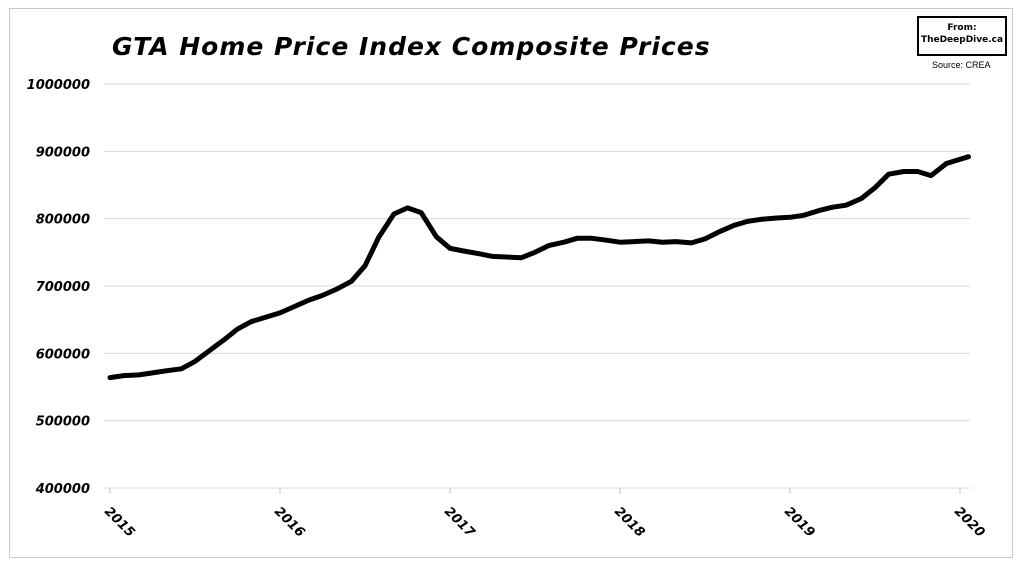 This screenshot has height=568, width=1024. I want to click on x-axis: 2015 2016 2017 2018 2019 2020, so click(544, 514).